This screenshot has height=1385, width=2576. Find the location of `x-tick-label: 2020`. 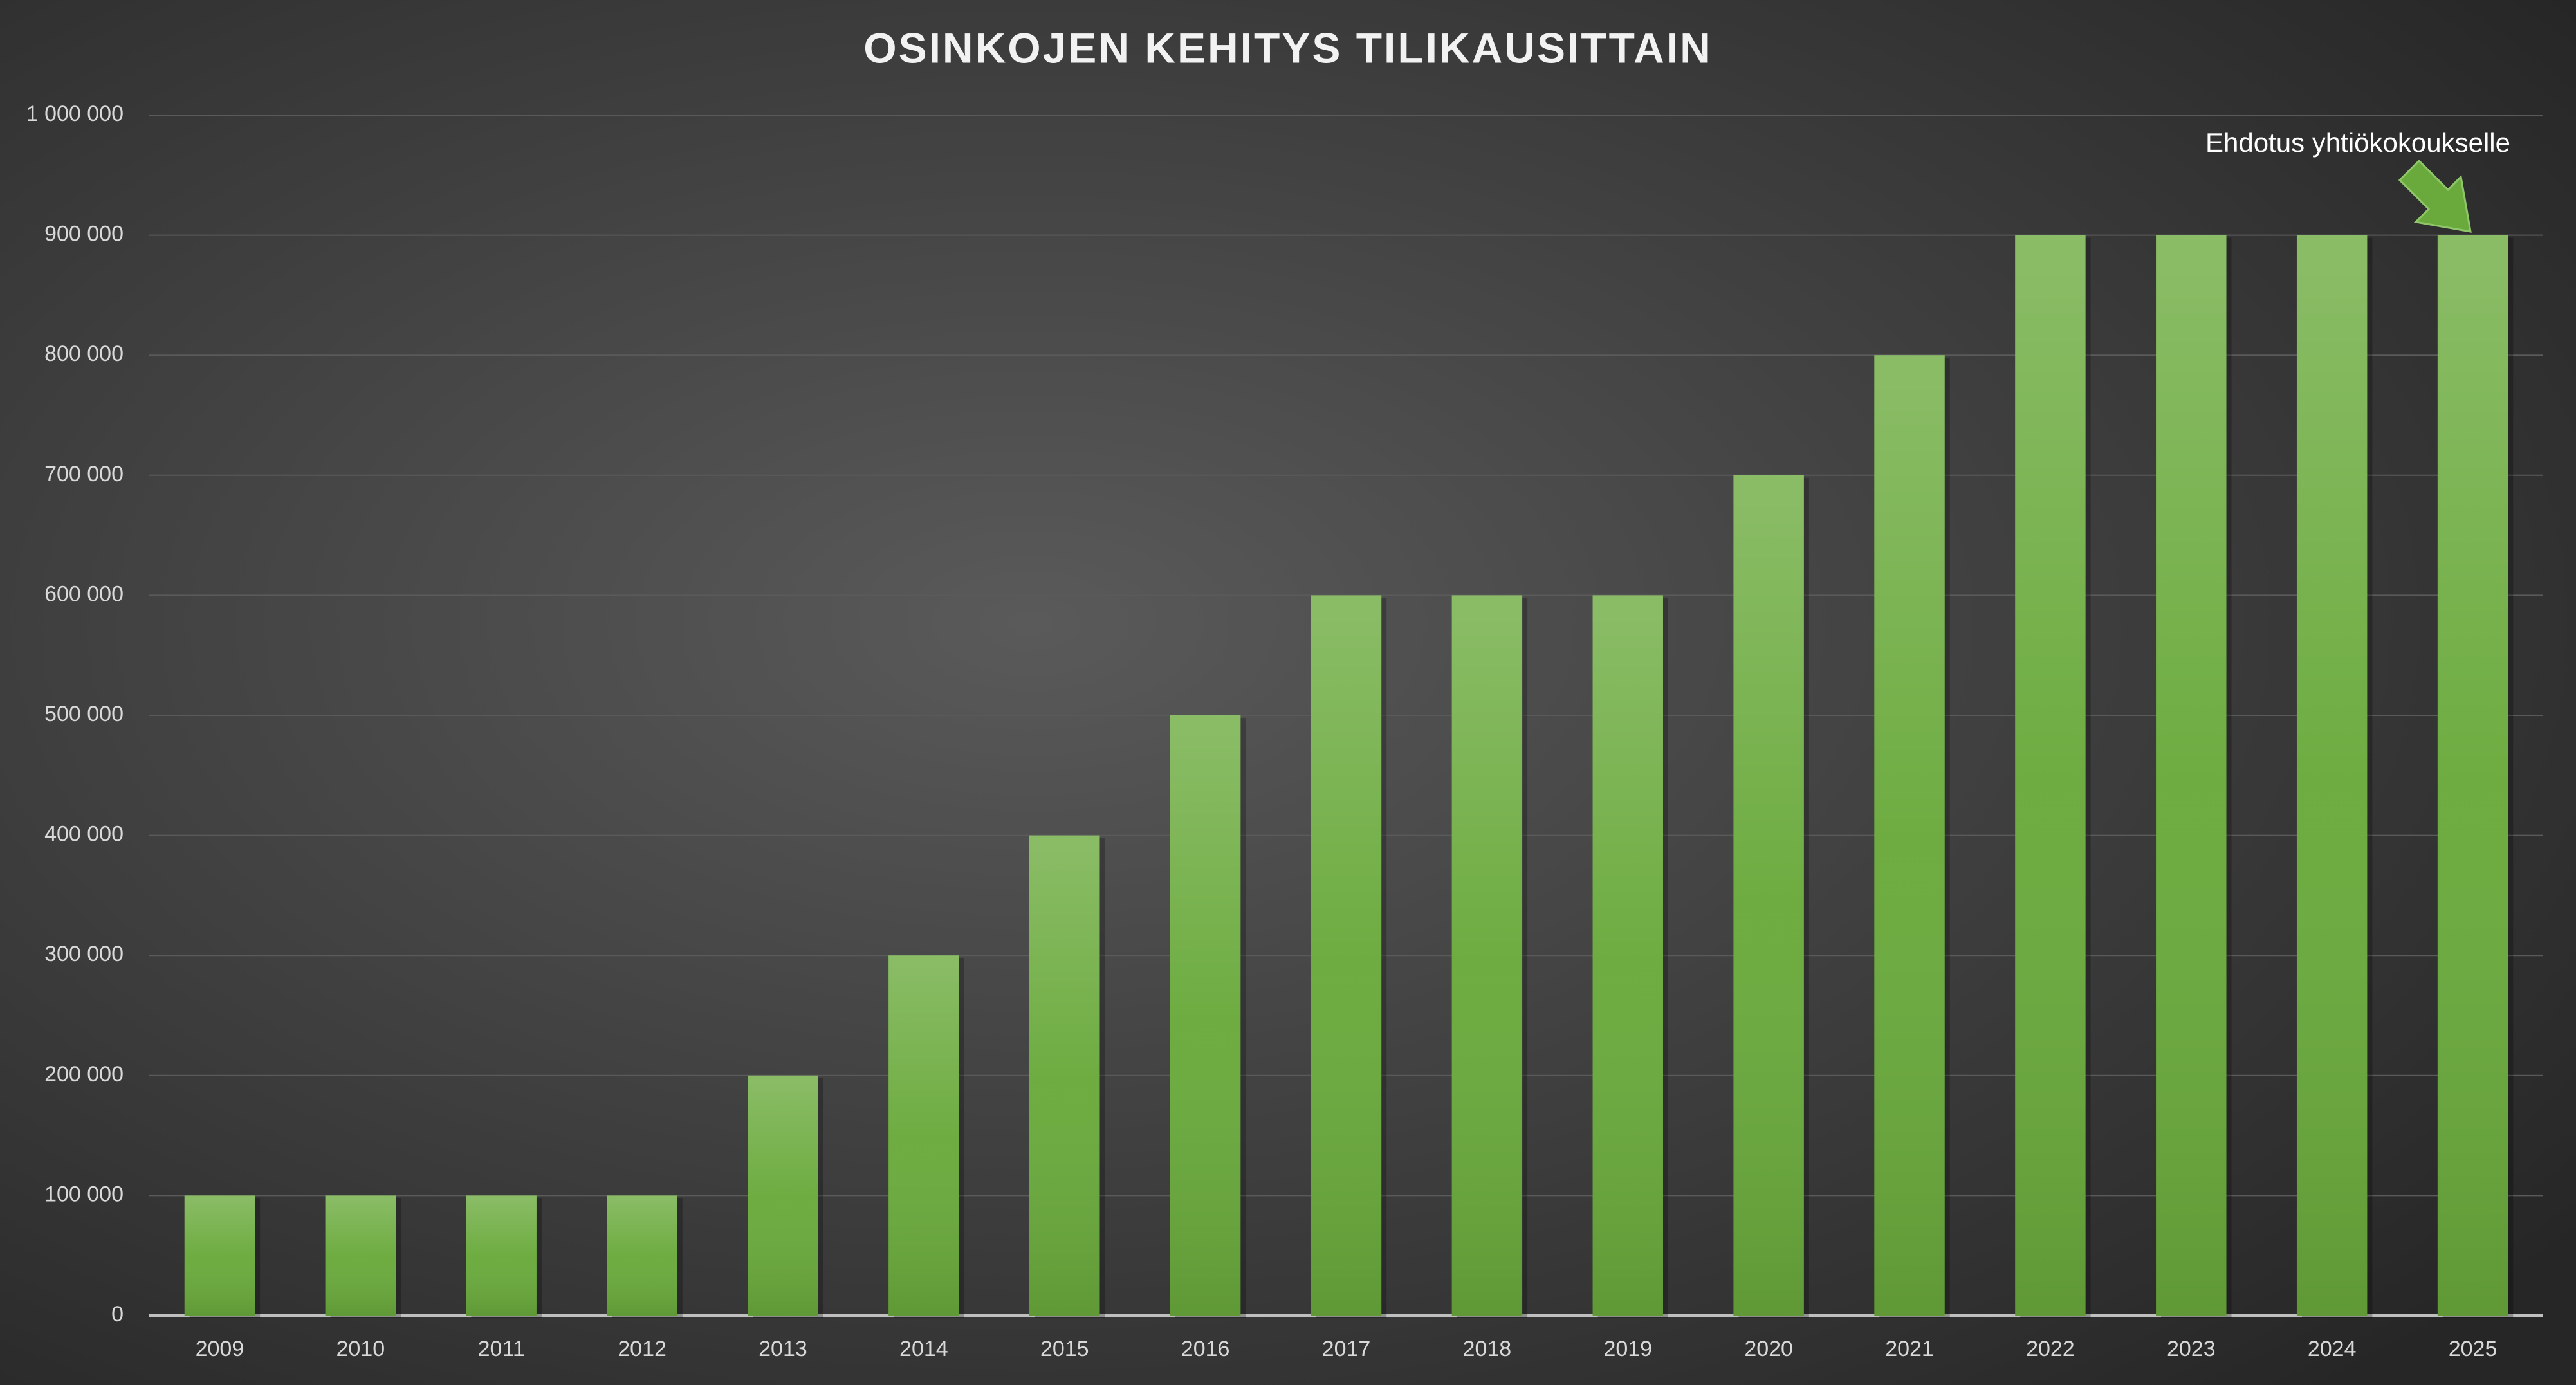

x-tick-label: 2020 is located at coordinates (1768, 1349).